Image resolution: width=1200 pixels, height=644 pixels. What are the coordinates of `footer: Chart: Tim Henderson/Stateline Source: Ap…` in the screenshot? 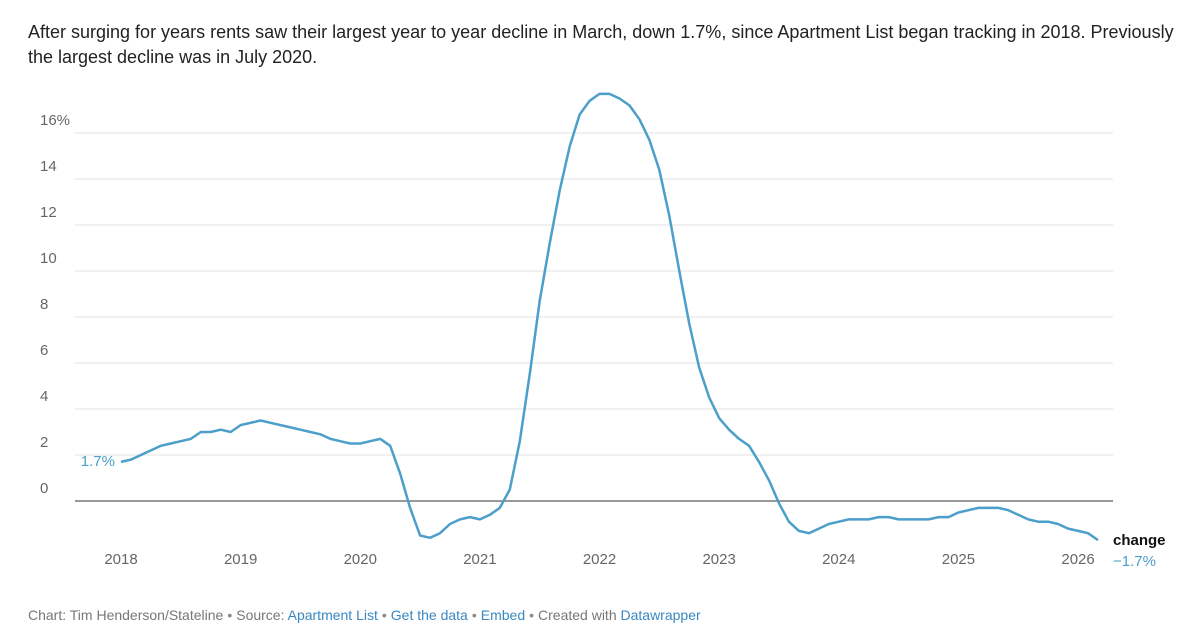 It's located at (364, 615).